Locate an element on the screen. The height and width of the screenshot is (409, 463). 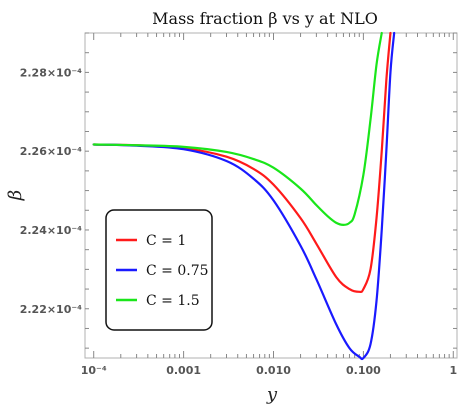
legend-label: C = 1 is located at coordinates (166, 241).